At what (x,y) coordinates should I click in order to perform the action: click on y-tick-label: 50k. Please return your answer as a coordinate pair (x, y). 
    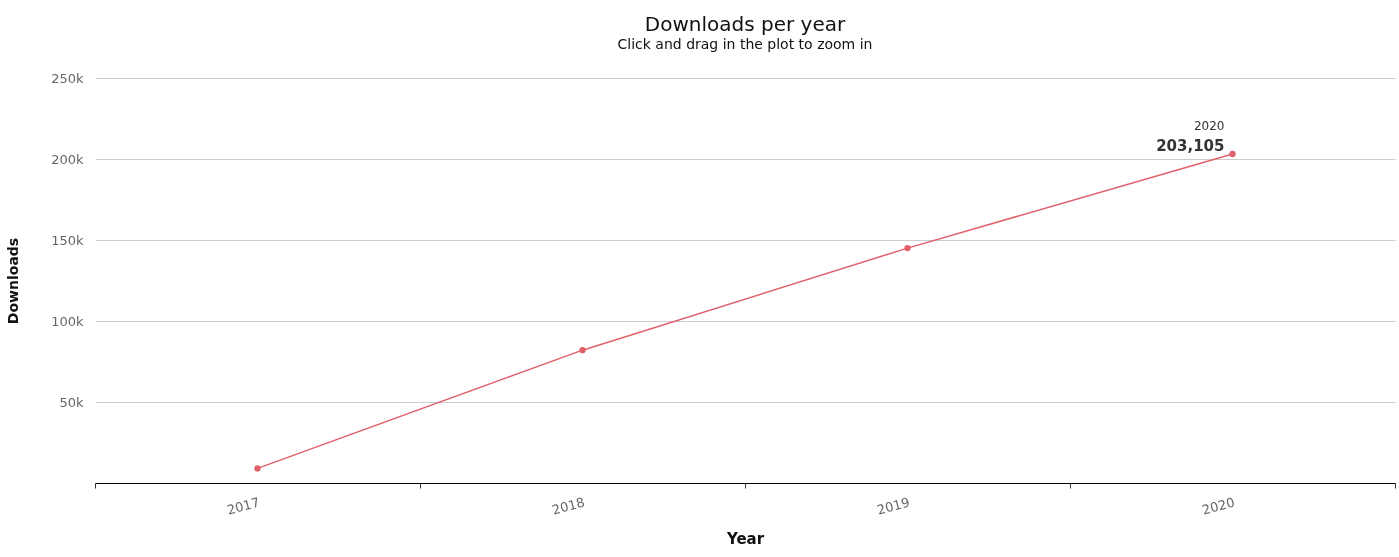
    Looking at the image, I should click on (71, 402).